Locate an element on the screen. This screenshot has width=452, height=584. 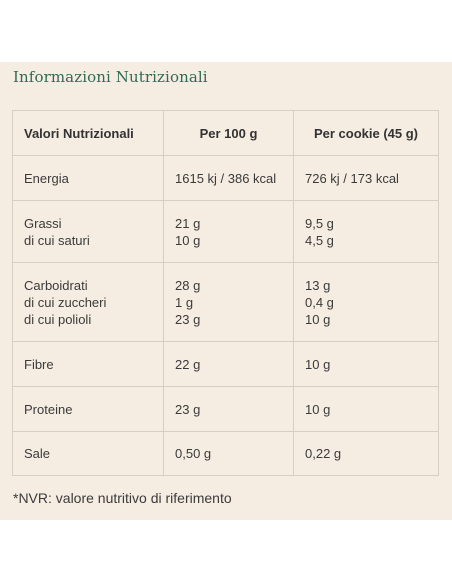
per100-value: 22 g is located at coordinates (188, 364).